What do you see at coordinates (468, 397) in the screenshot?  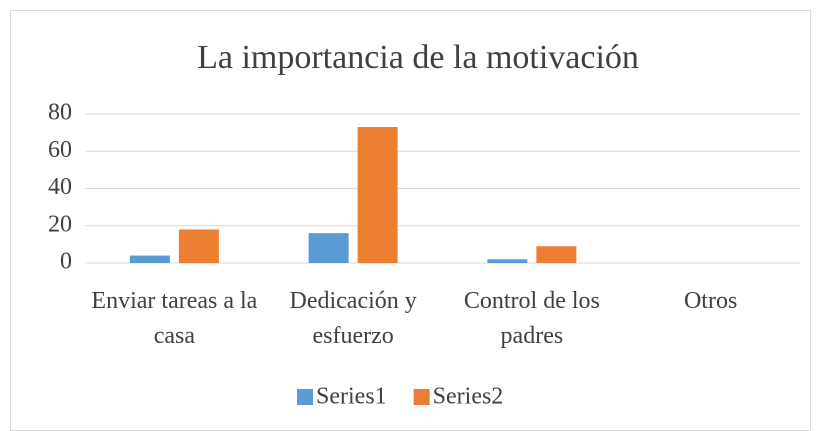 I see `legend-label: Series2` at bounding box center [468, 397].